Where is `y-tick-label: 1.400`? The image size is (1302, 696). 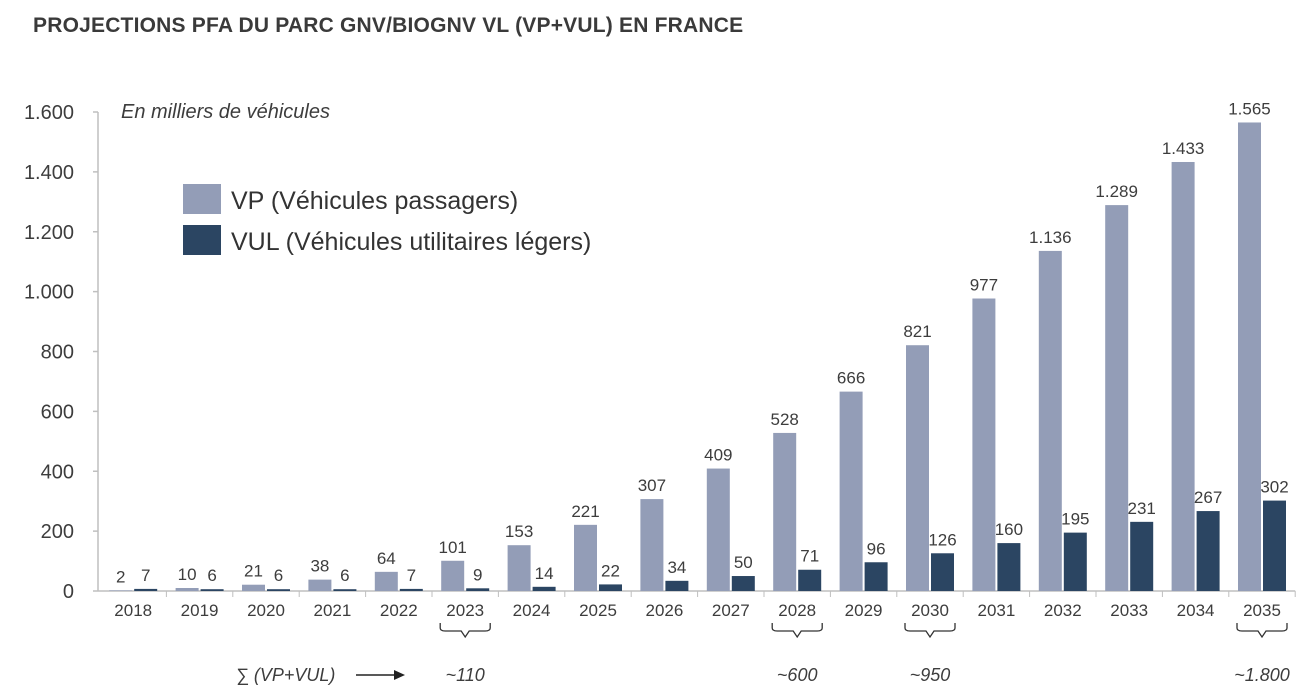
y-tick-label: 1.400 is located at coordinates (49, 173).